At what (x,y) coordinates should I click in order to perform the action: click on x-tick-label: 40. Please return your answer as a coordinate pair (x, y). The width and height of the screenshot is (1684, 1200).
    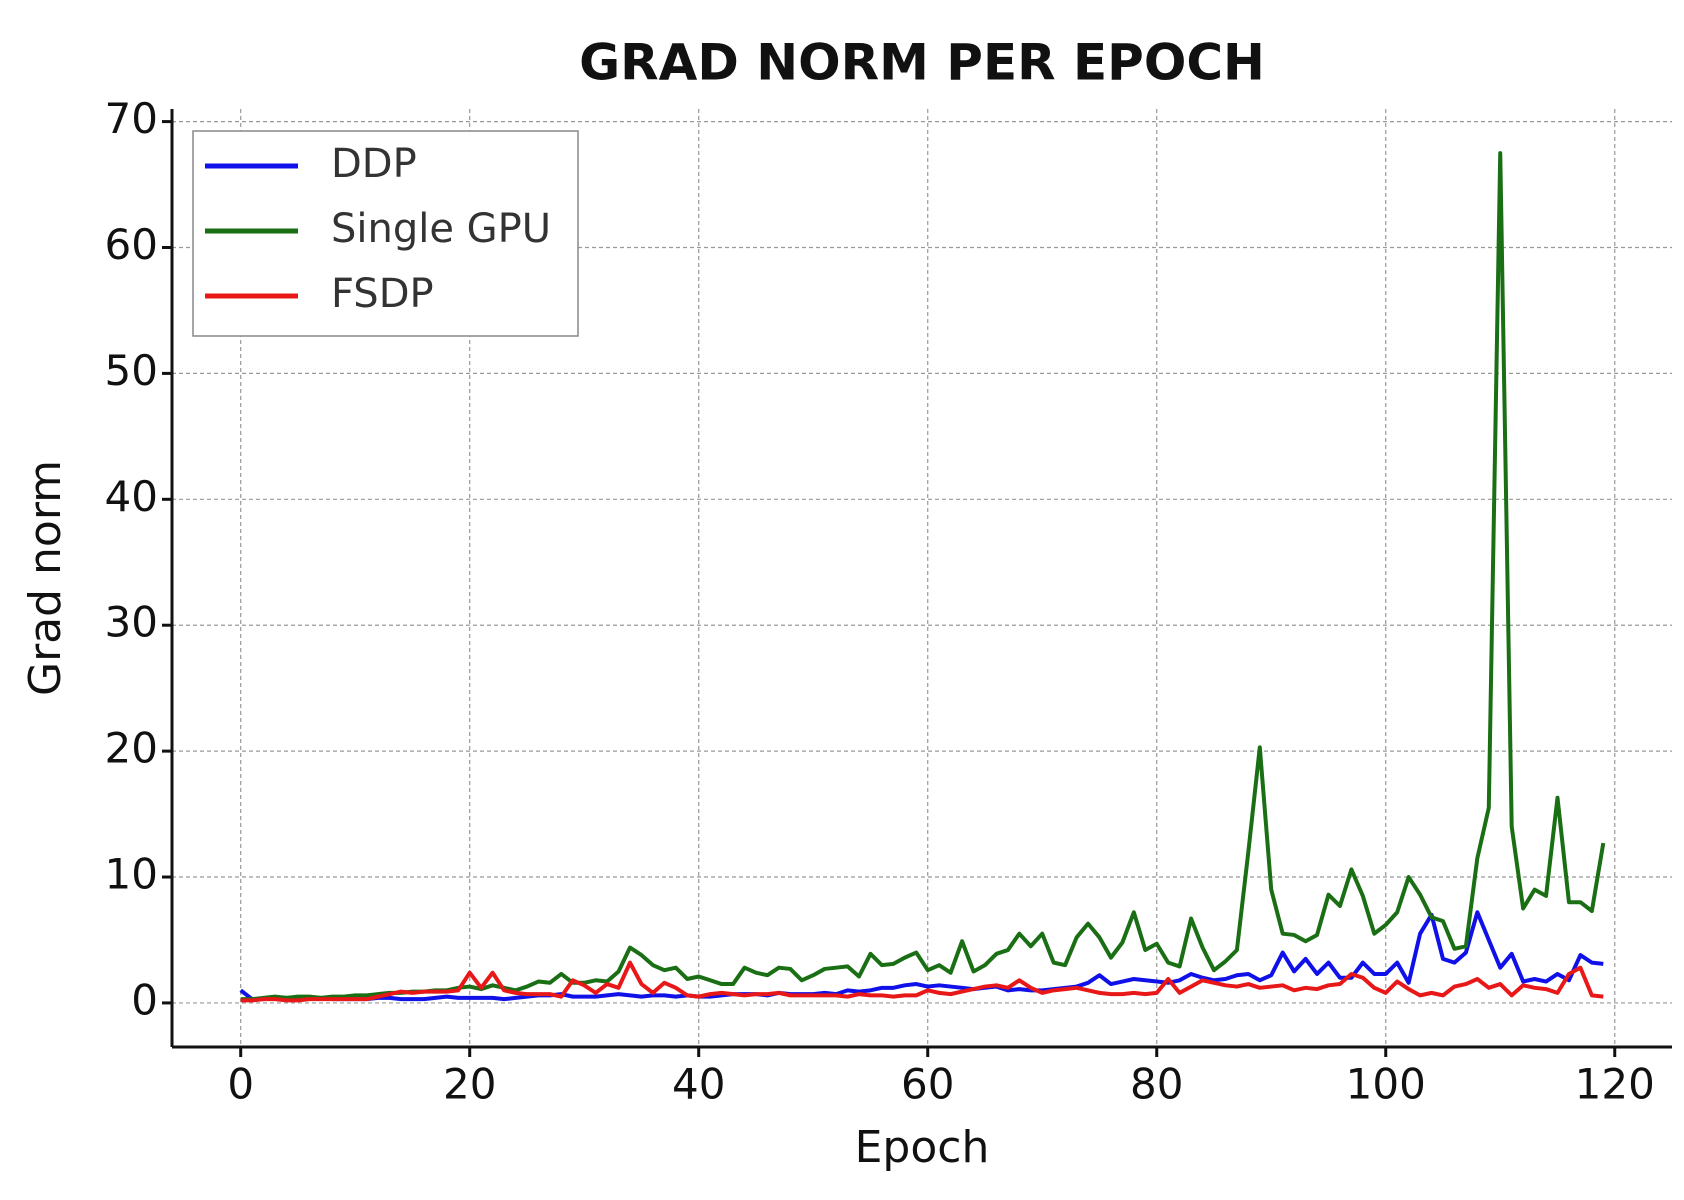
    Looking at the image, I should click on (698, 1084).